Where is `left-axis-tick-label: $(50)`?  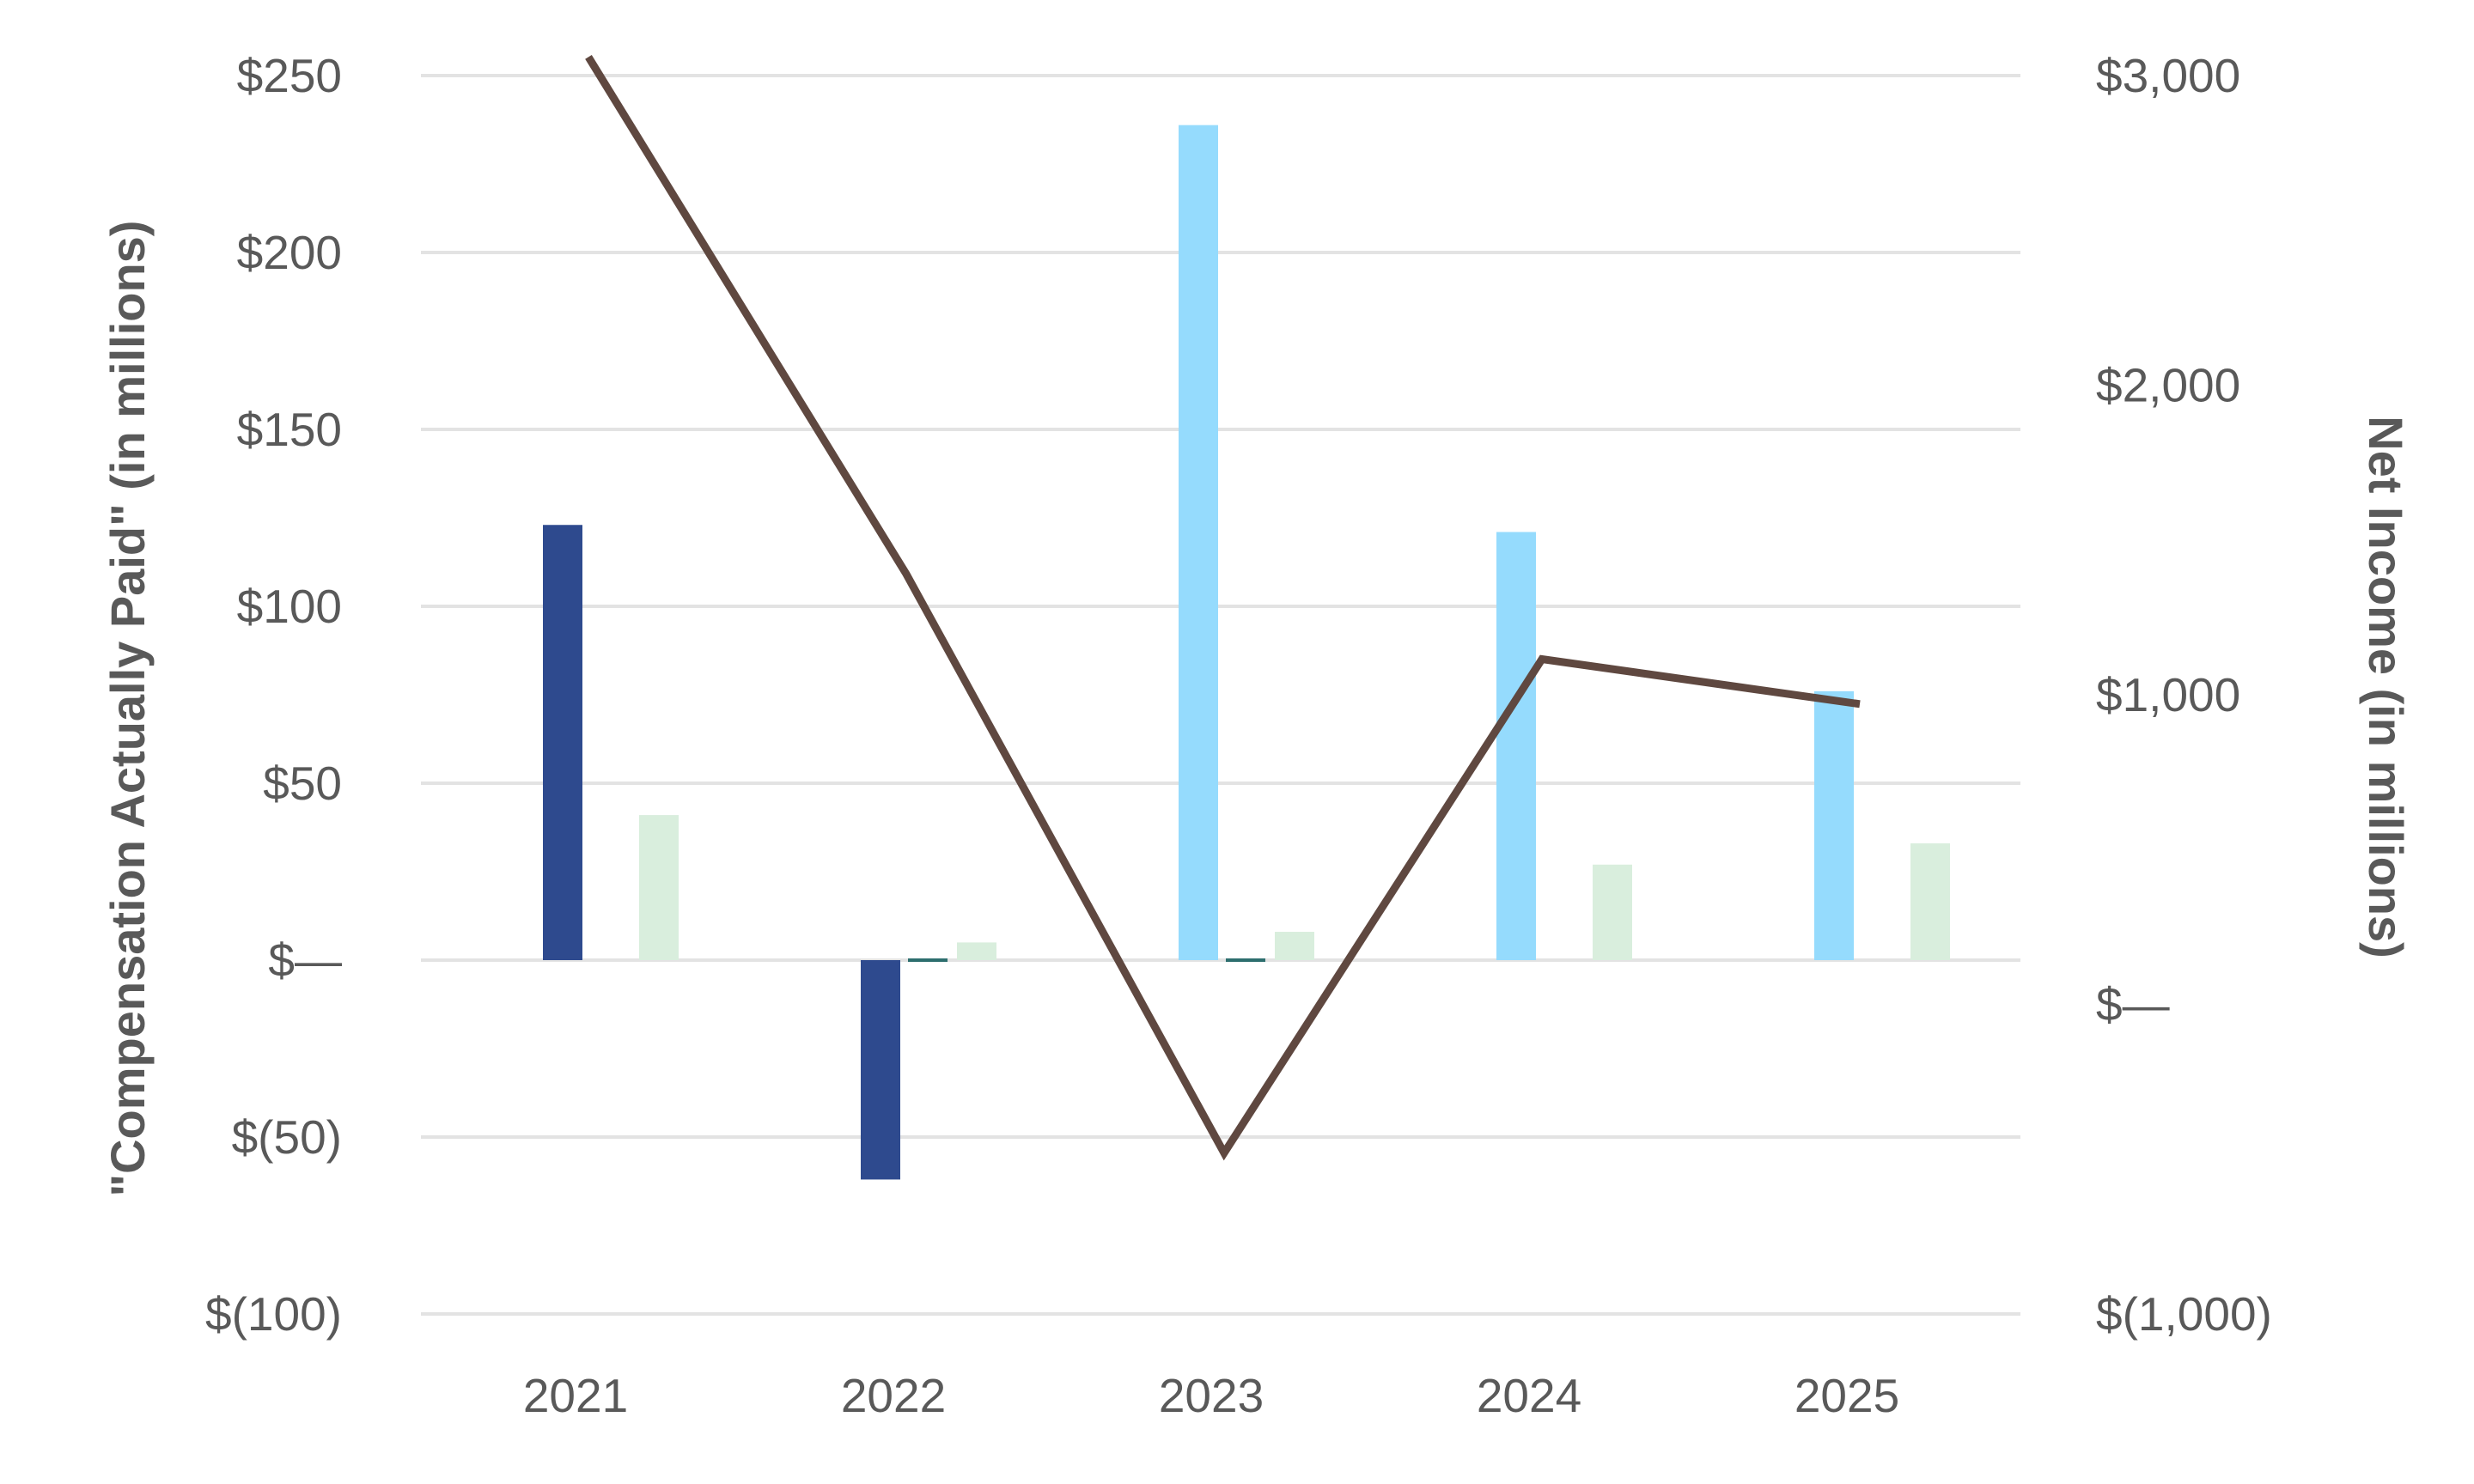
left-axis-tick-label: $(50) is located at coordinates (287, 1137).